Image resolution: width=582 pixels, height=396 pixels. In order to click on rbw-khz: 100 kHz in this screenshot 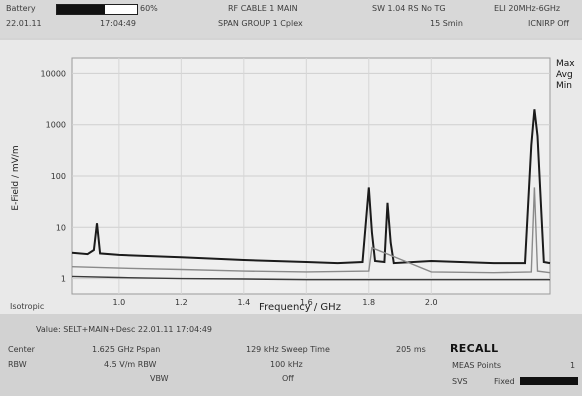, I will do `click(286, 364)`.